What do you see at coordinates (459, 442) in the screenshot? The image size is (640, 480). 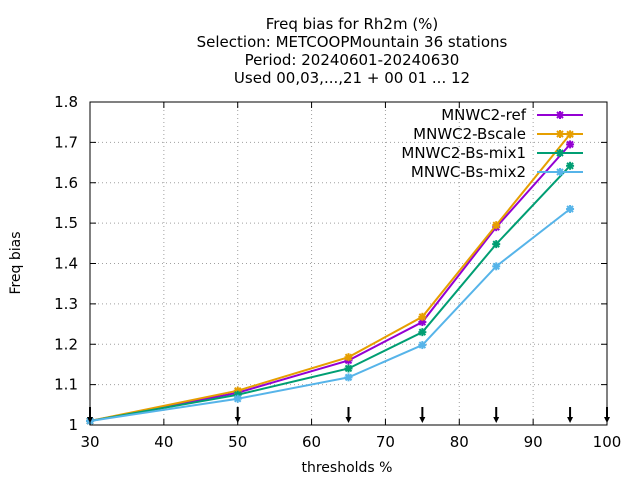 I see `x-tick-label: 80` at bounding box center [459, 442].